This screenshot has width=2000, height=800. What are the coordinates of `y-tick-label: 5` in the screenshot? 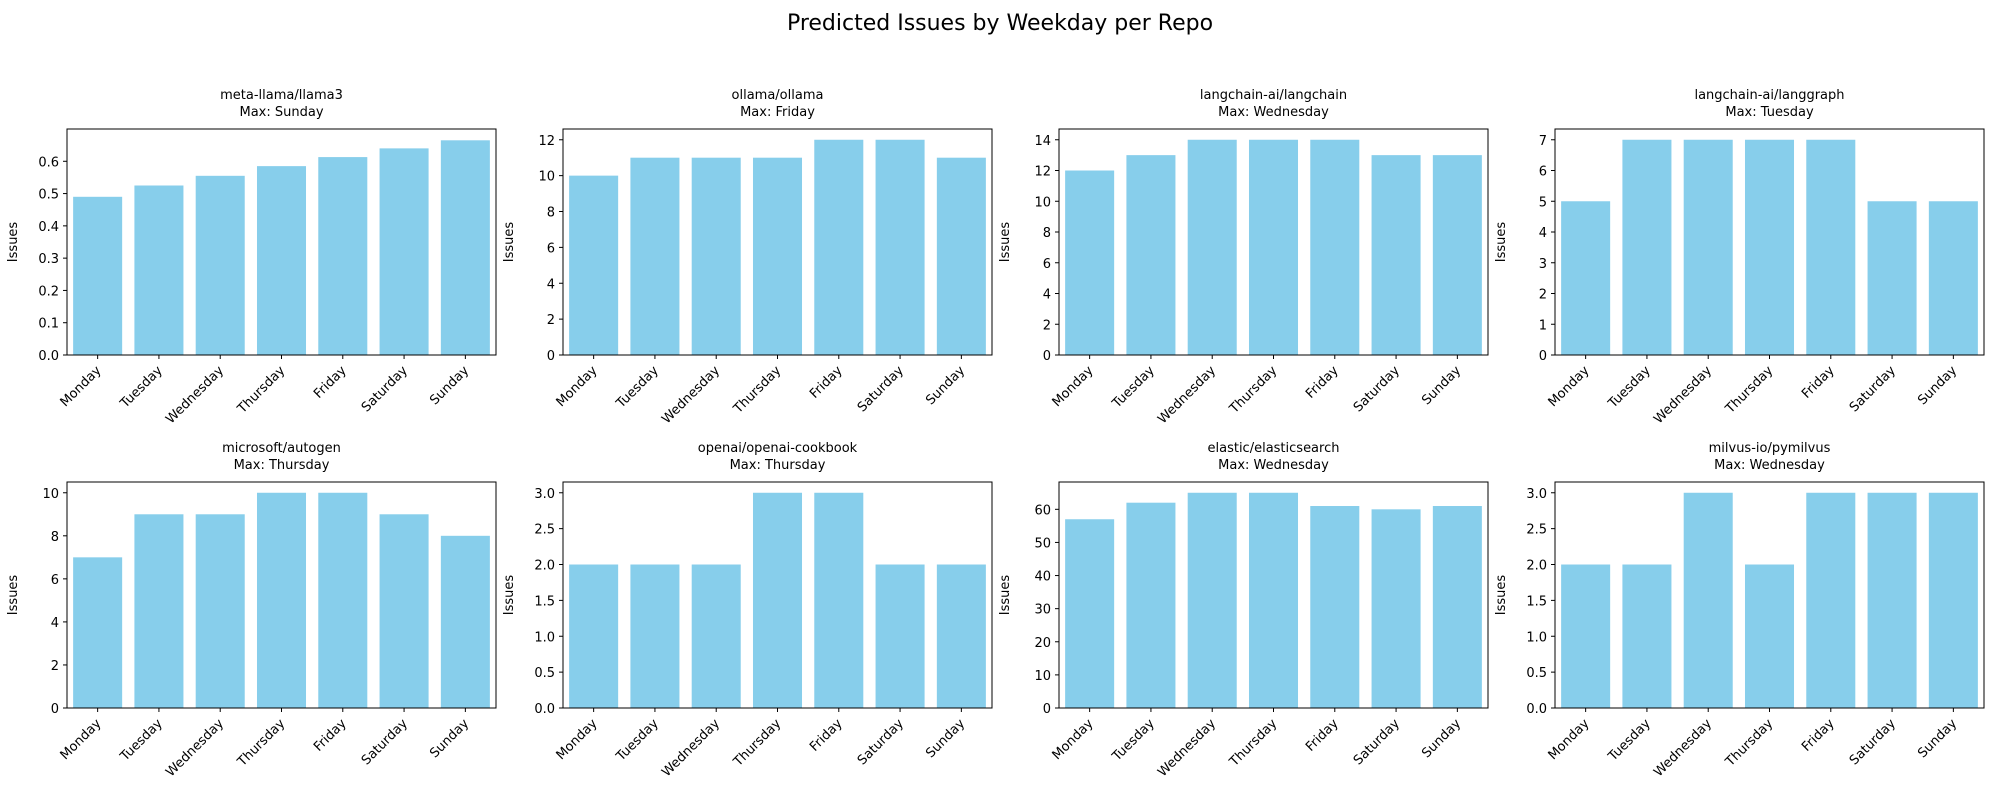 It's located at (1543, 202).